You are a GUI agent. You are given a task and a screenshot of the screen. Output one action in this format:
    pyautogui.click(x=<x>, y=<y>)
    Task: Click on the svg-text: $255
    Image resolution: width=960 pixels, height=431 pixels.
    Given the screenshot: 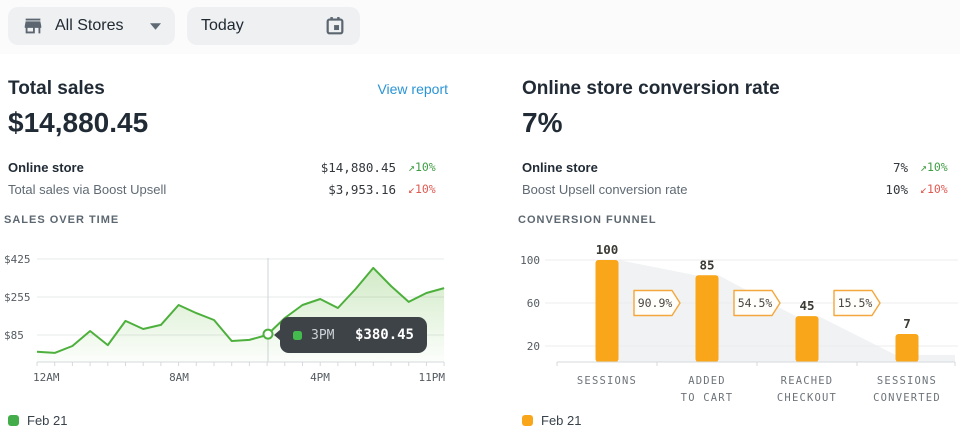 What is the action you would take?
    pyautogui.click(x=17, y=297)
    